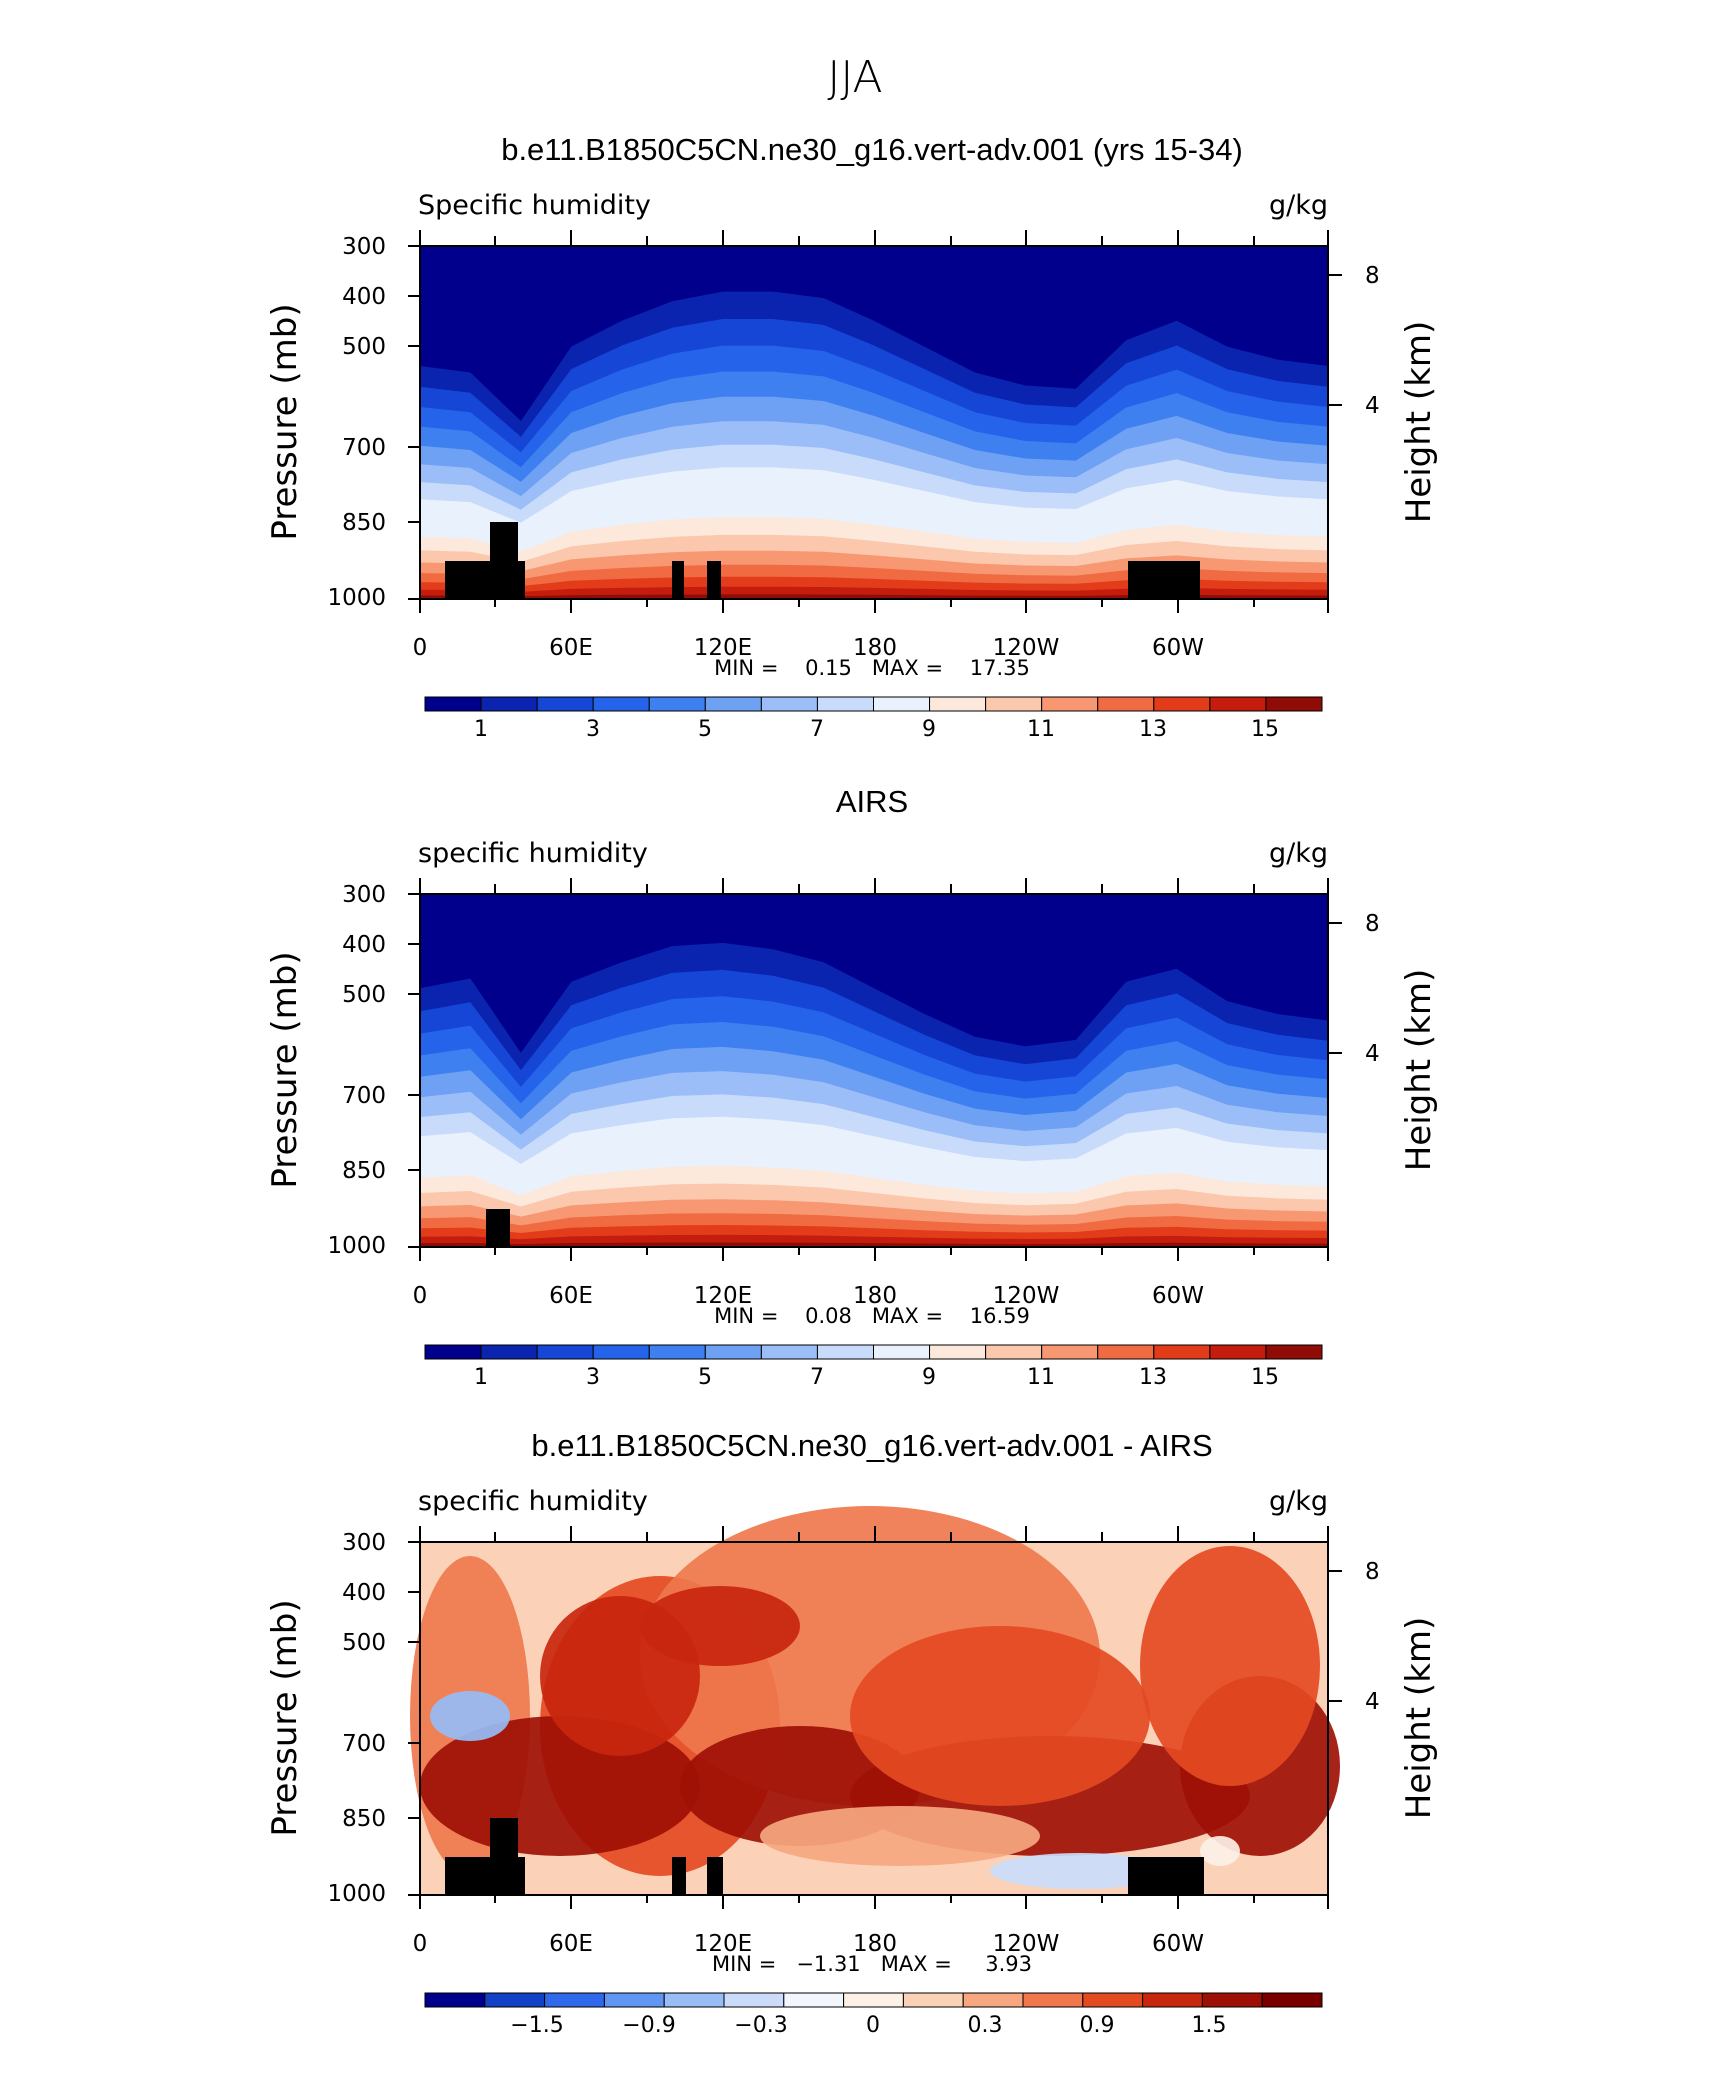 The width and height of the screenshot is (1710, 2074). Describe the element at coordinates (874, 596) in the screenshot. I see `contour-band` at that location.